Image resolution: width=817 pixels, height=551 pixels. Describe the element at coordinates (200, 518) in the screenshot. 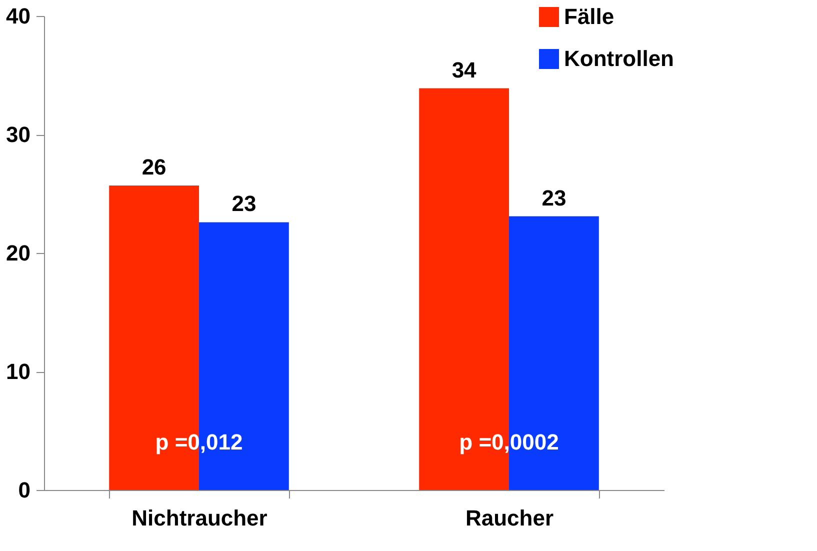

I see `x-tick-label: Nichtraucher` at that location.